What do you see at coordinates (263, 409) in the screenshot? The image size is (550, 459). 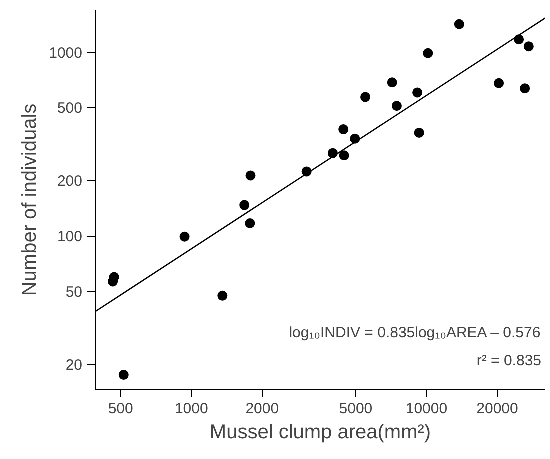 I see `x-tick-label: 2000` at bounding box center [263, 409].